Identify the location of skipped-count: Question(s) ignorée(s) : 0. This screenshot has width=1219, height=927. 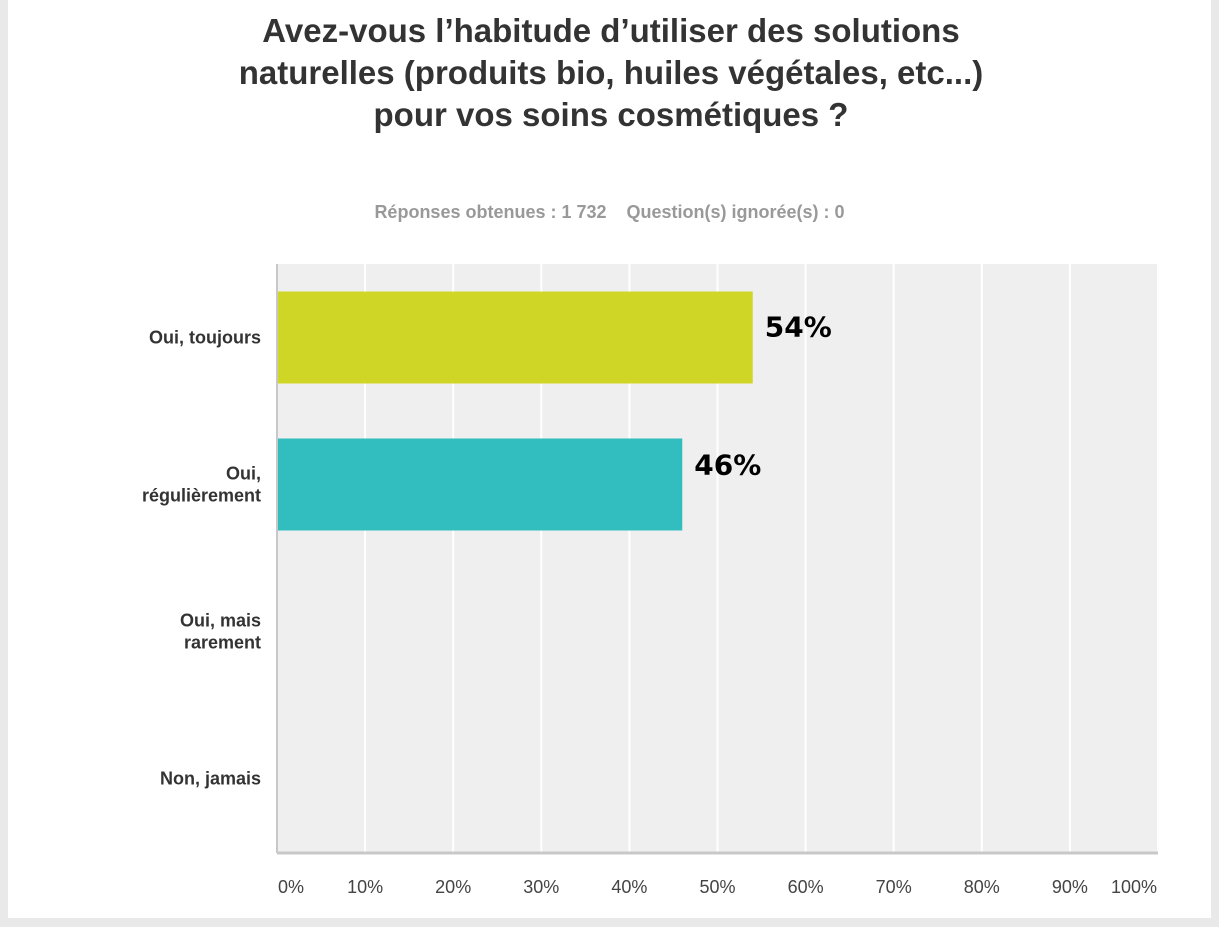
(735, 212).